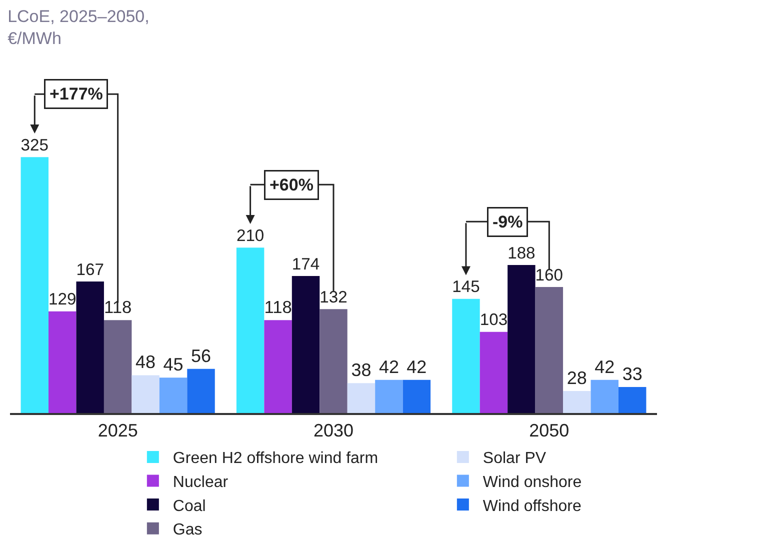 This screenshot has width=758, height=551. What do you see at coordinates (361, 370) in the screenshot?
I see `data-label: 38` at bounding box center [361, 370].